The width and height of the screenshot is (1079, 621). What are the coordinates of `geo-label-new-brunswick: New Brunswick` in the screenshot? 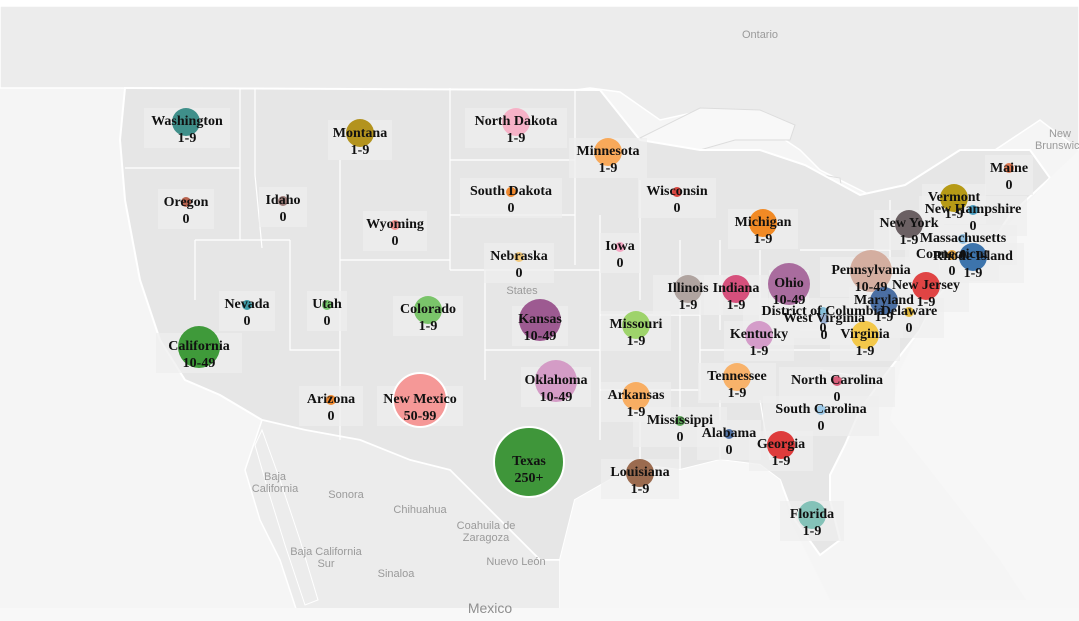 It's located at (1056, 140).